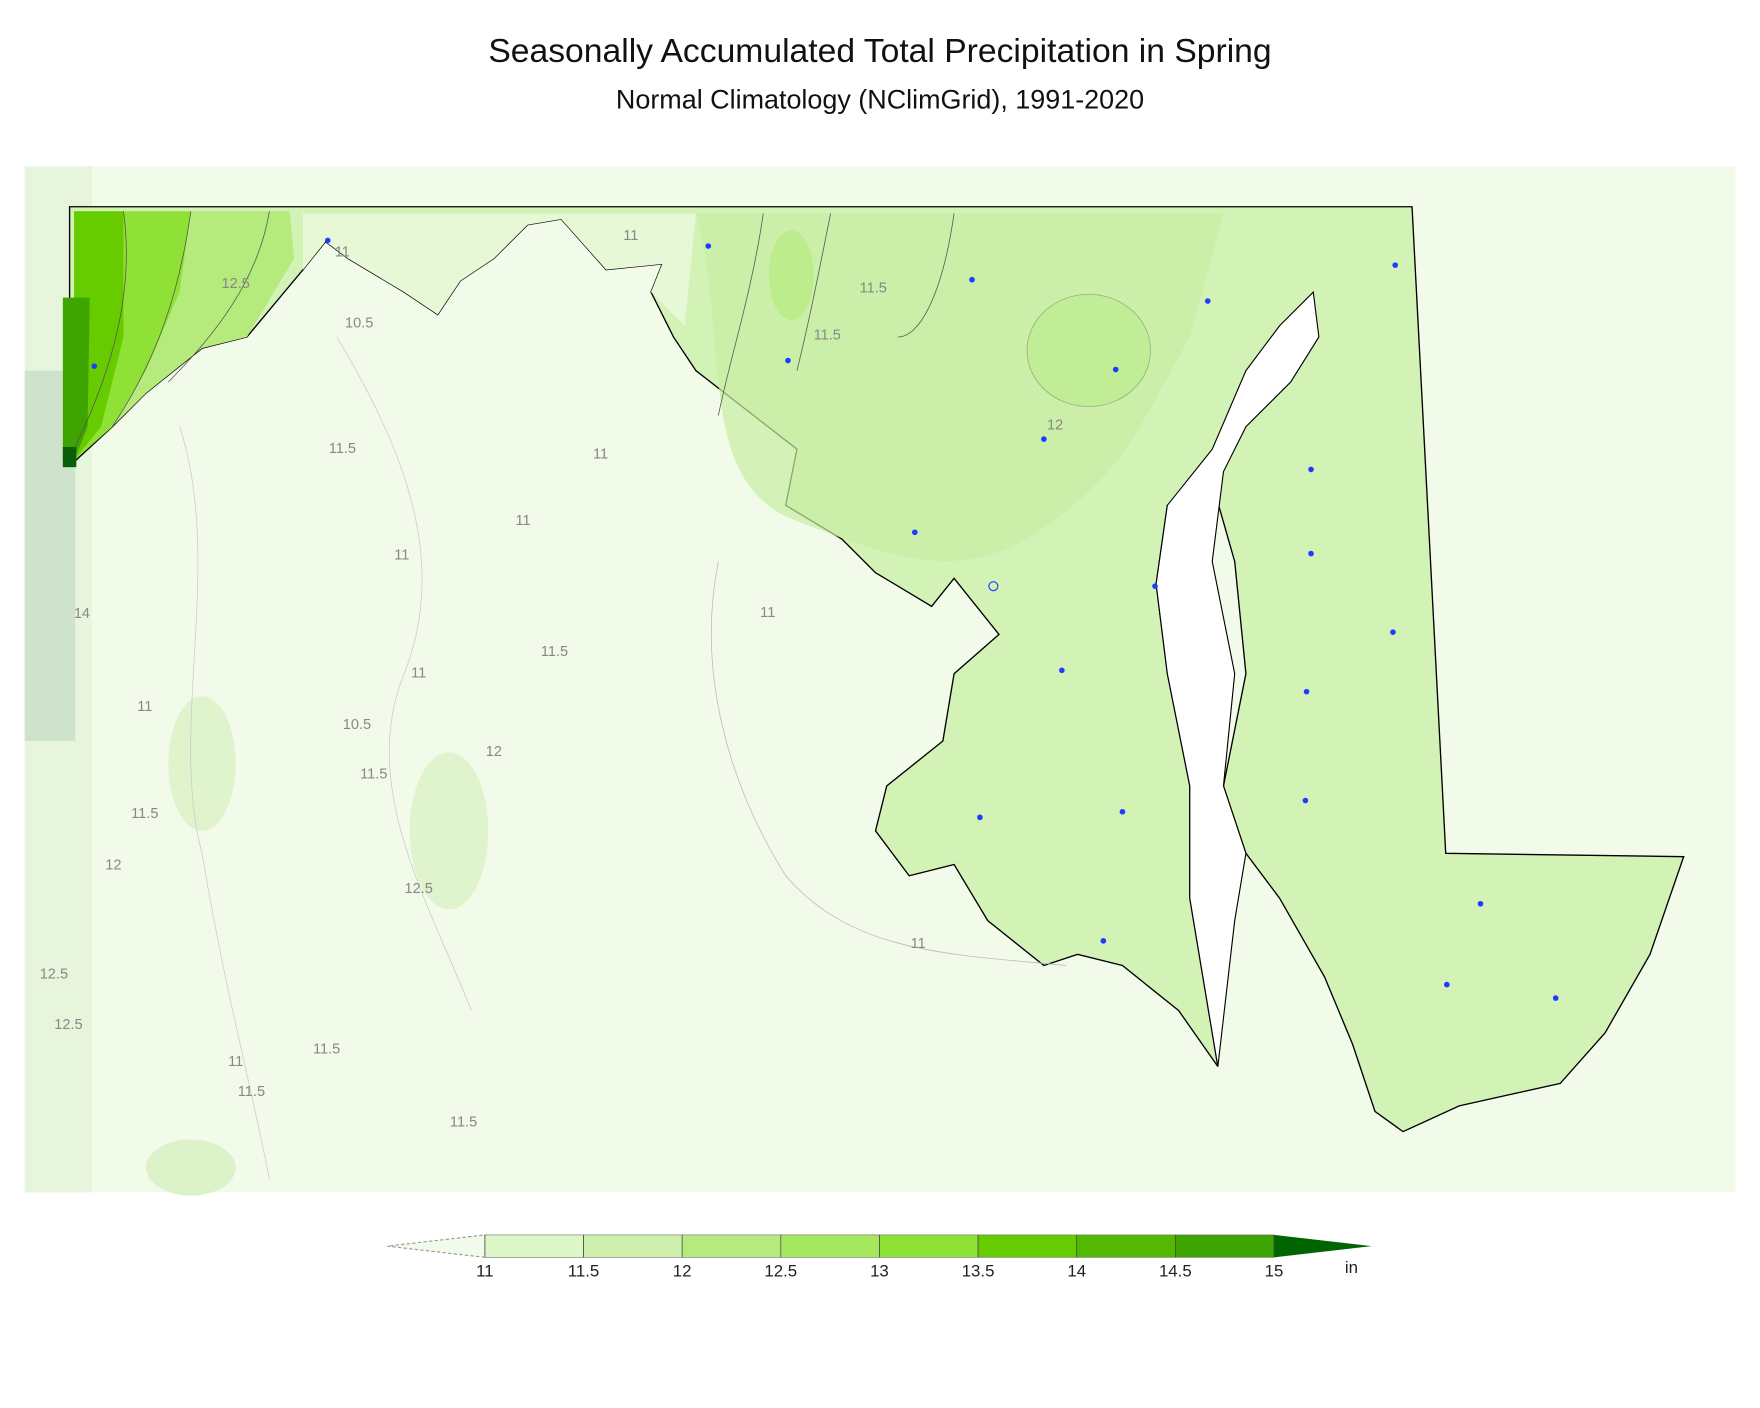  I want to click on west-maryland-pale, so click(499, 269).